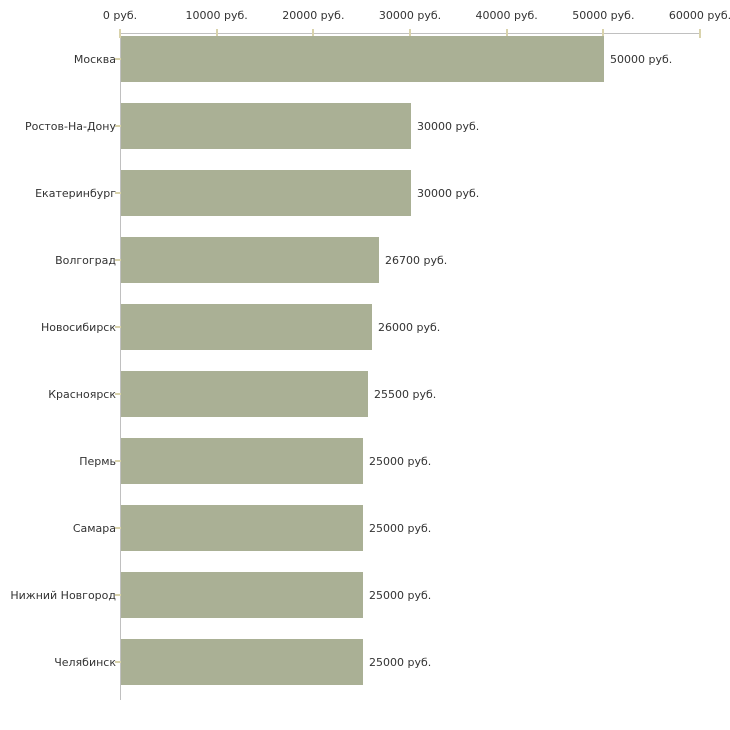 The image size is (730, 730). What do you see at coordinates (699, 15) in the screenshot?
I see `x-tick-label: 60000 руб.` at bounding box center [699, 15].